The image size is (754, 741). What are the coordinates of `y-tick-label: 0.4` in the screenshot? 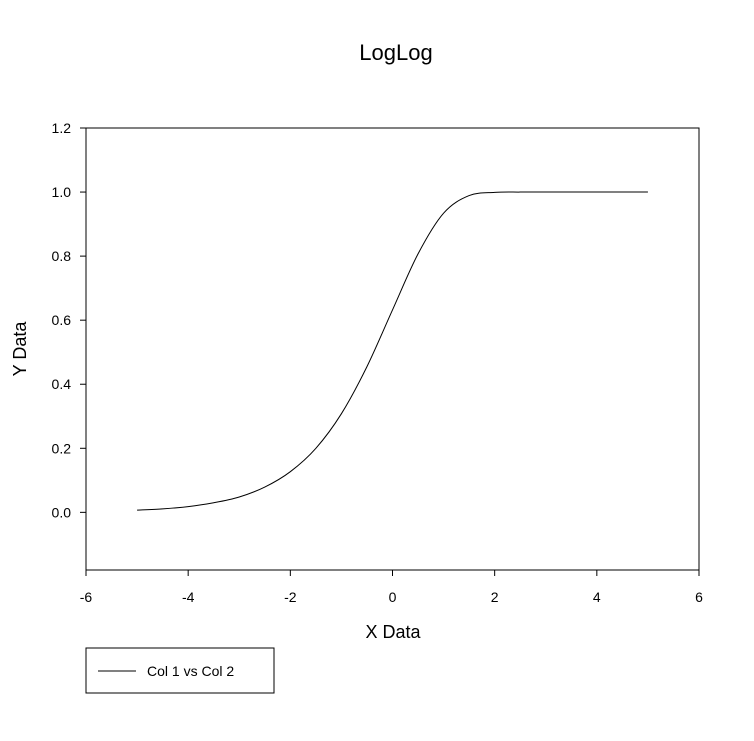 It's located at (62, 384).